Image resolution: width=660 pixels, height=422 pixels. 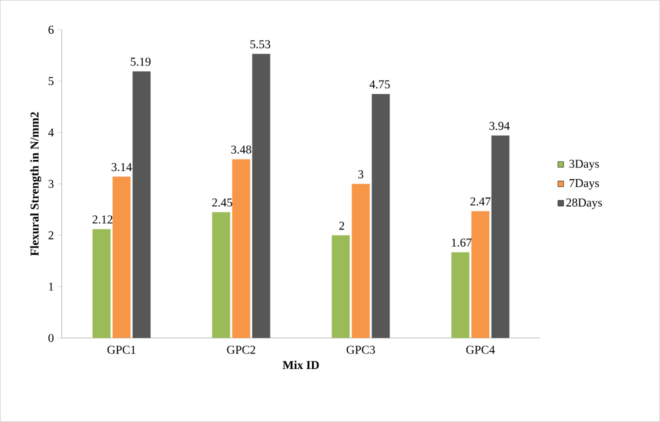 What do you see at coordinates (122, 167) in the screenshot?
I see `data-label: 3.14` at bounding box center [122, 167].